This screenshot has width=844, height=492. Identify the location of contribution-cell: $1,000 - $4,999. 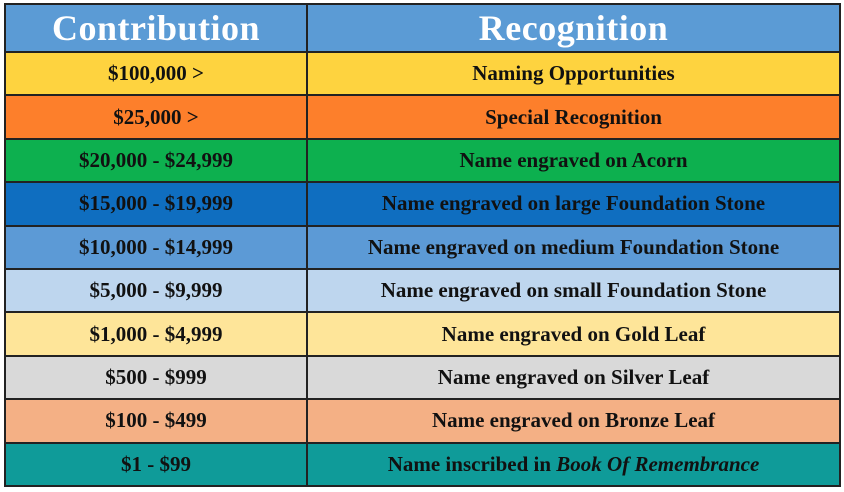
(156, 334).